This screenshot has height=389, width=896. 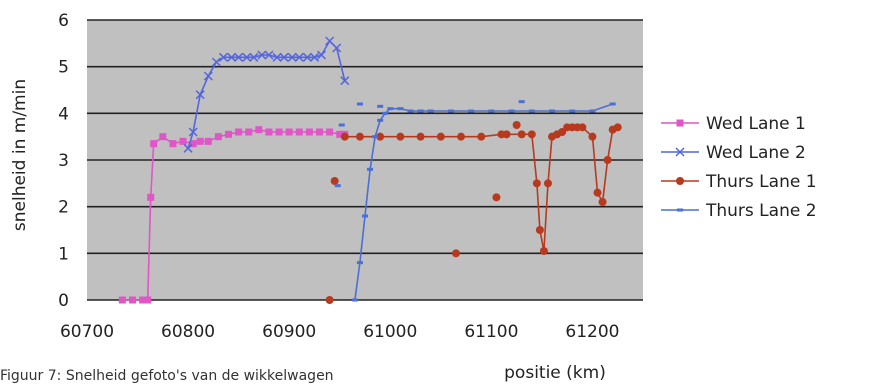 I want to click on x-tick-label: 60900, so click(x=289, y=332).